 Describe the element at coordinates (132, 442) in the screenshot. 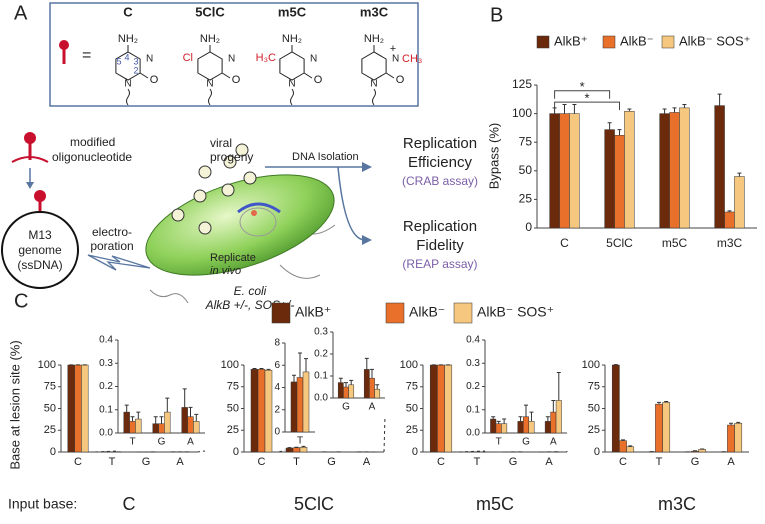

I see `x-tick-label: T` at that location.